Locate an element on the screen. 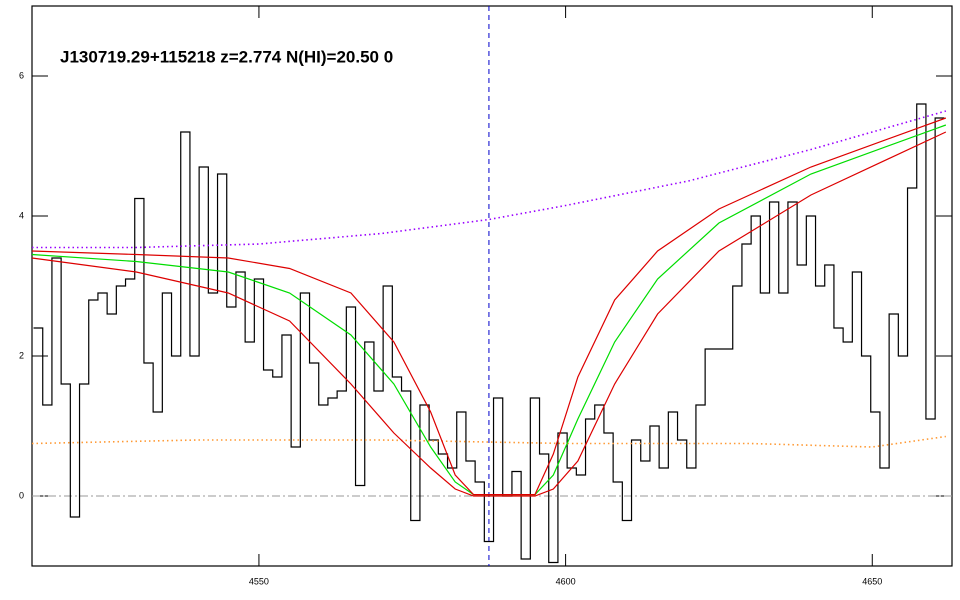 The width and height of the screenshot is (960, 600). x-tick-label: 4550 is located at coordinates (259, 581).